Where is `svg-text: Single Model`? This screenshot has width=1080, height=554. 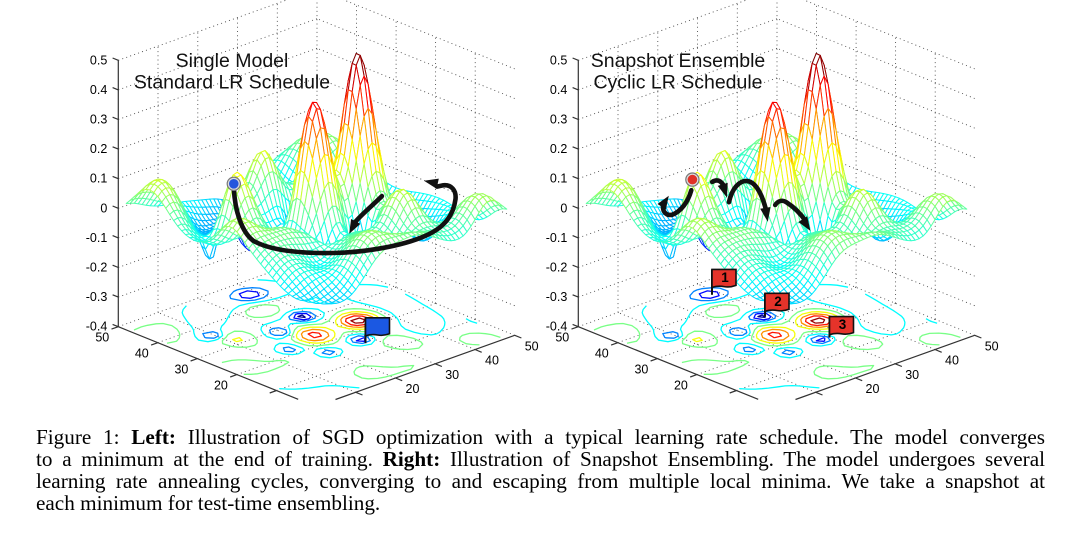
svg-text: Single Model is located at coordinates (232, 61).